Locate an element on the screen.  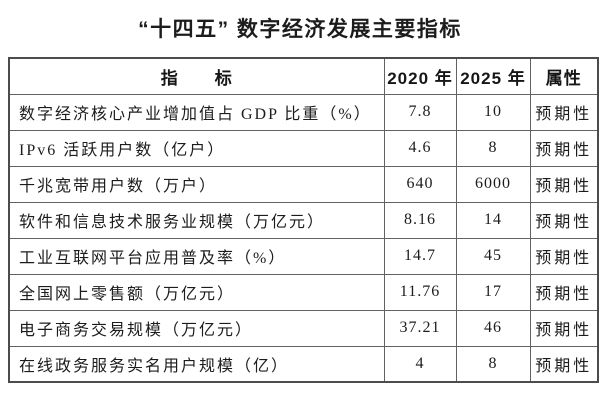
value-2020-cell: 7.8 is located at coordinates (420, 112).